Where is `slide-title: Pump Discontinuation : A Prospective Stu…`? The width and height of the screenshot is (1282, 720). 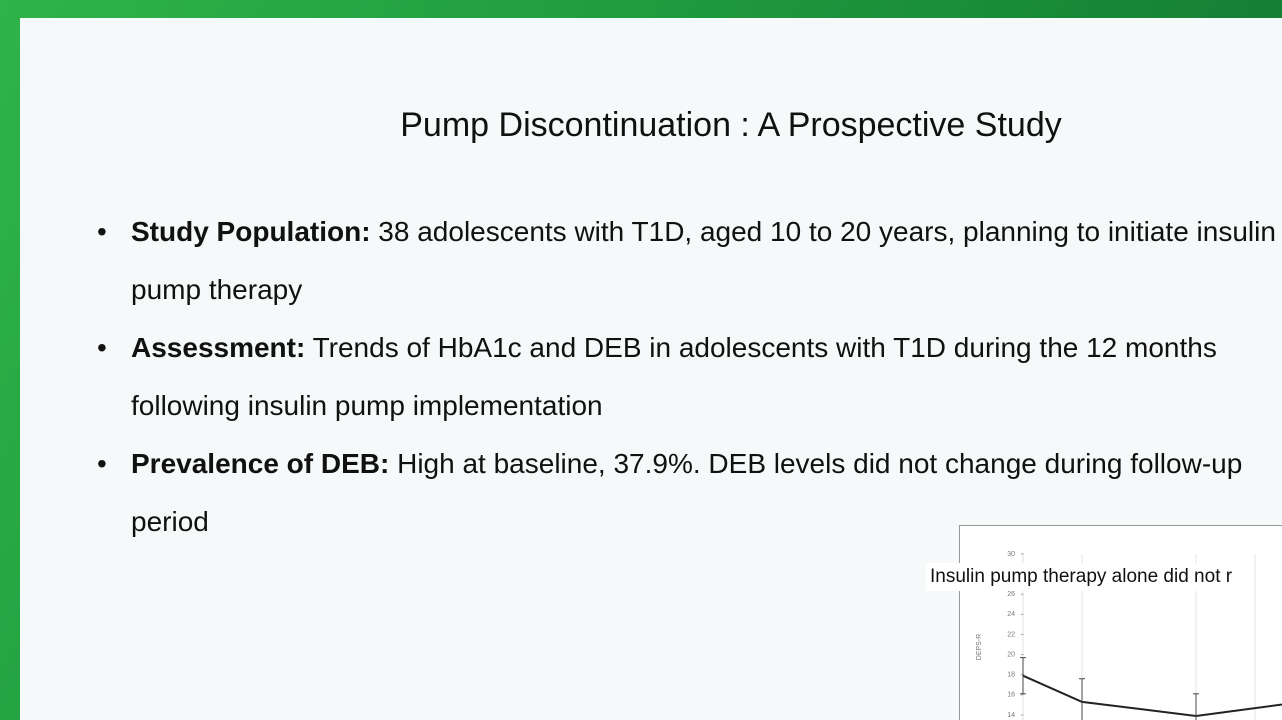 slide-title: Pump Discontinuation : A Prospective Stu… is located at coordinates (731, 125).